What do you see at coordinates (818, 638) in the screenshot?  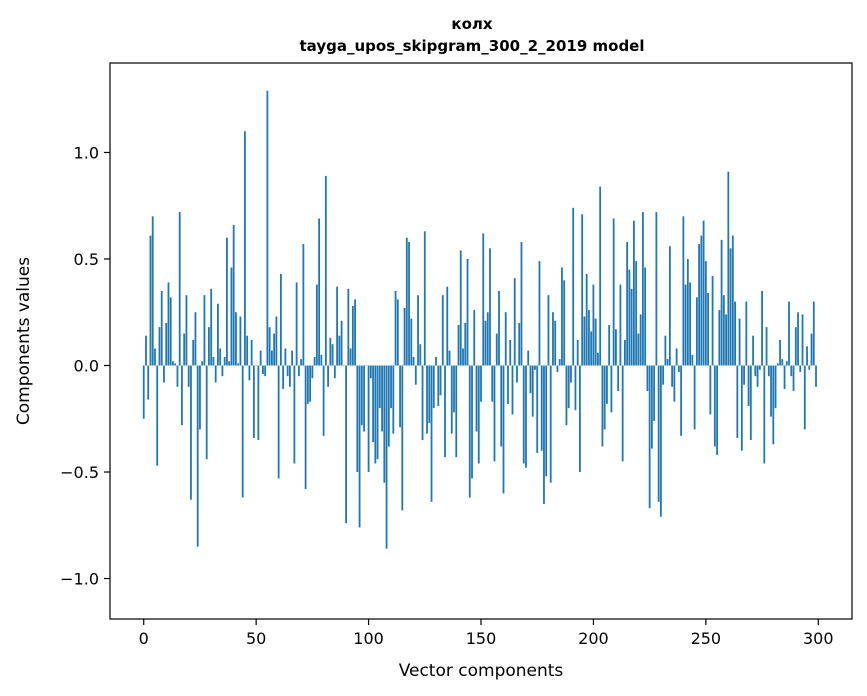 I see `x-tick-label: 300` at bounding box center [818, 638].